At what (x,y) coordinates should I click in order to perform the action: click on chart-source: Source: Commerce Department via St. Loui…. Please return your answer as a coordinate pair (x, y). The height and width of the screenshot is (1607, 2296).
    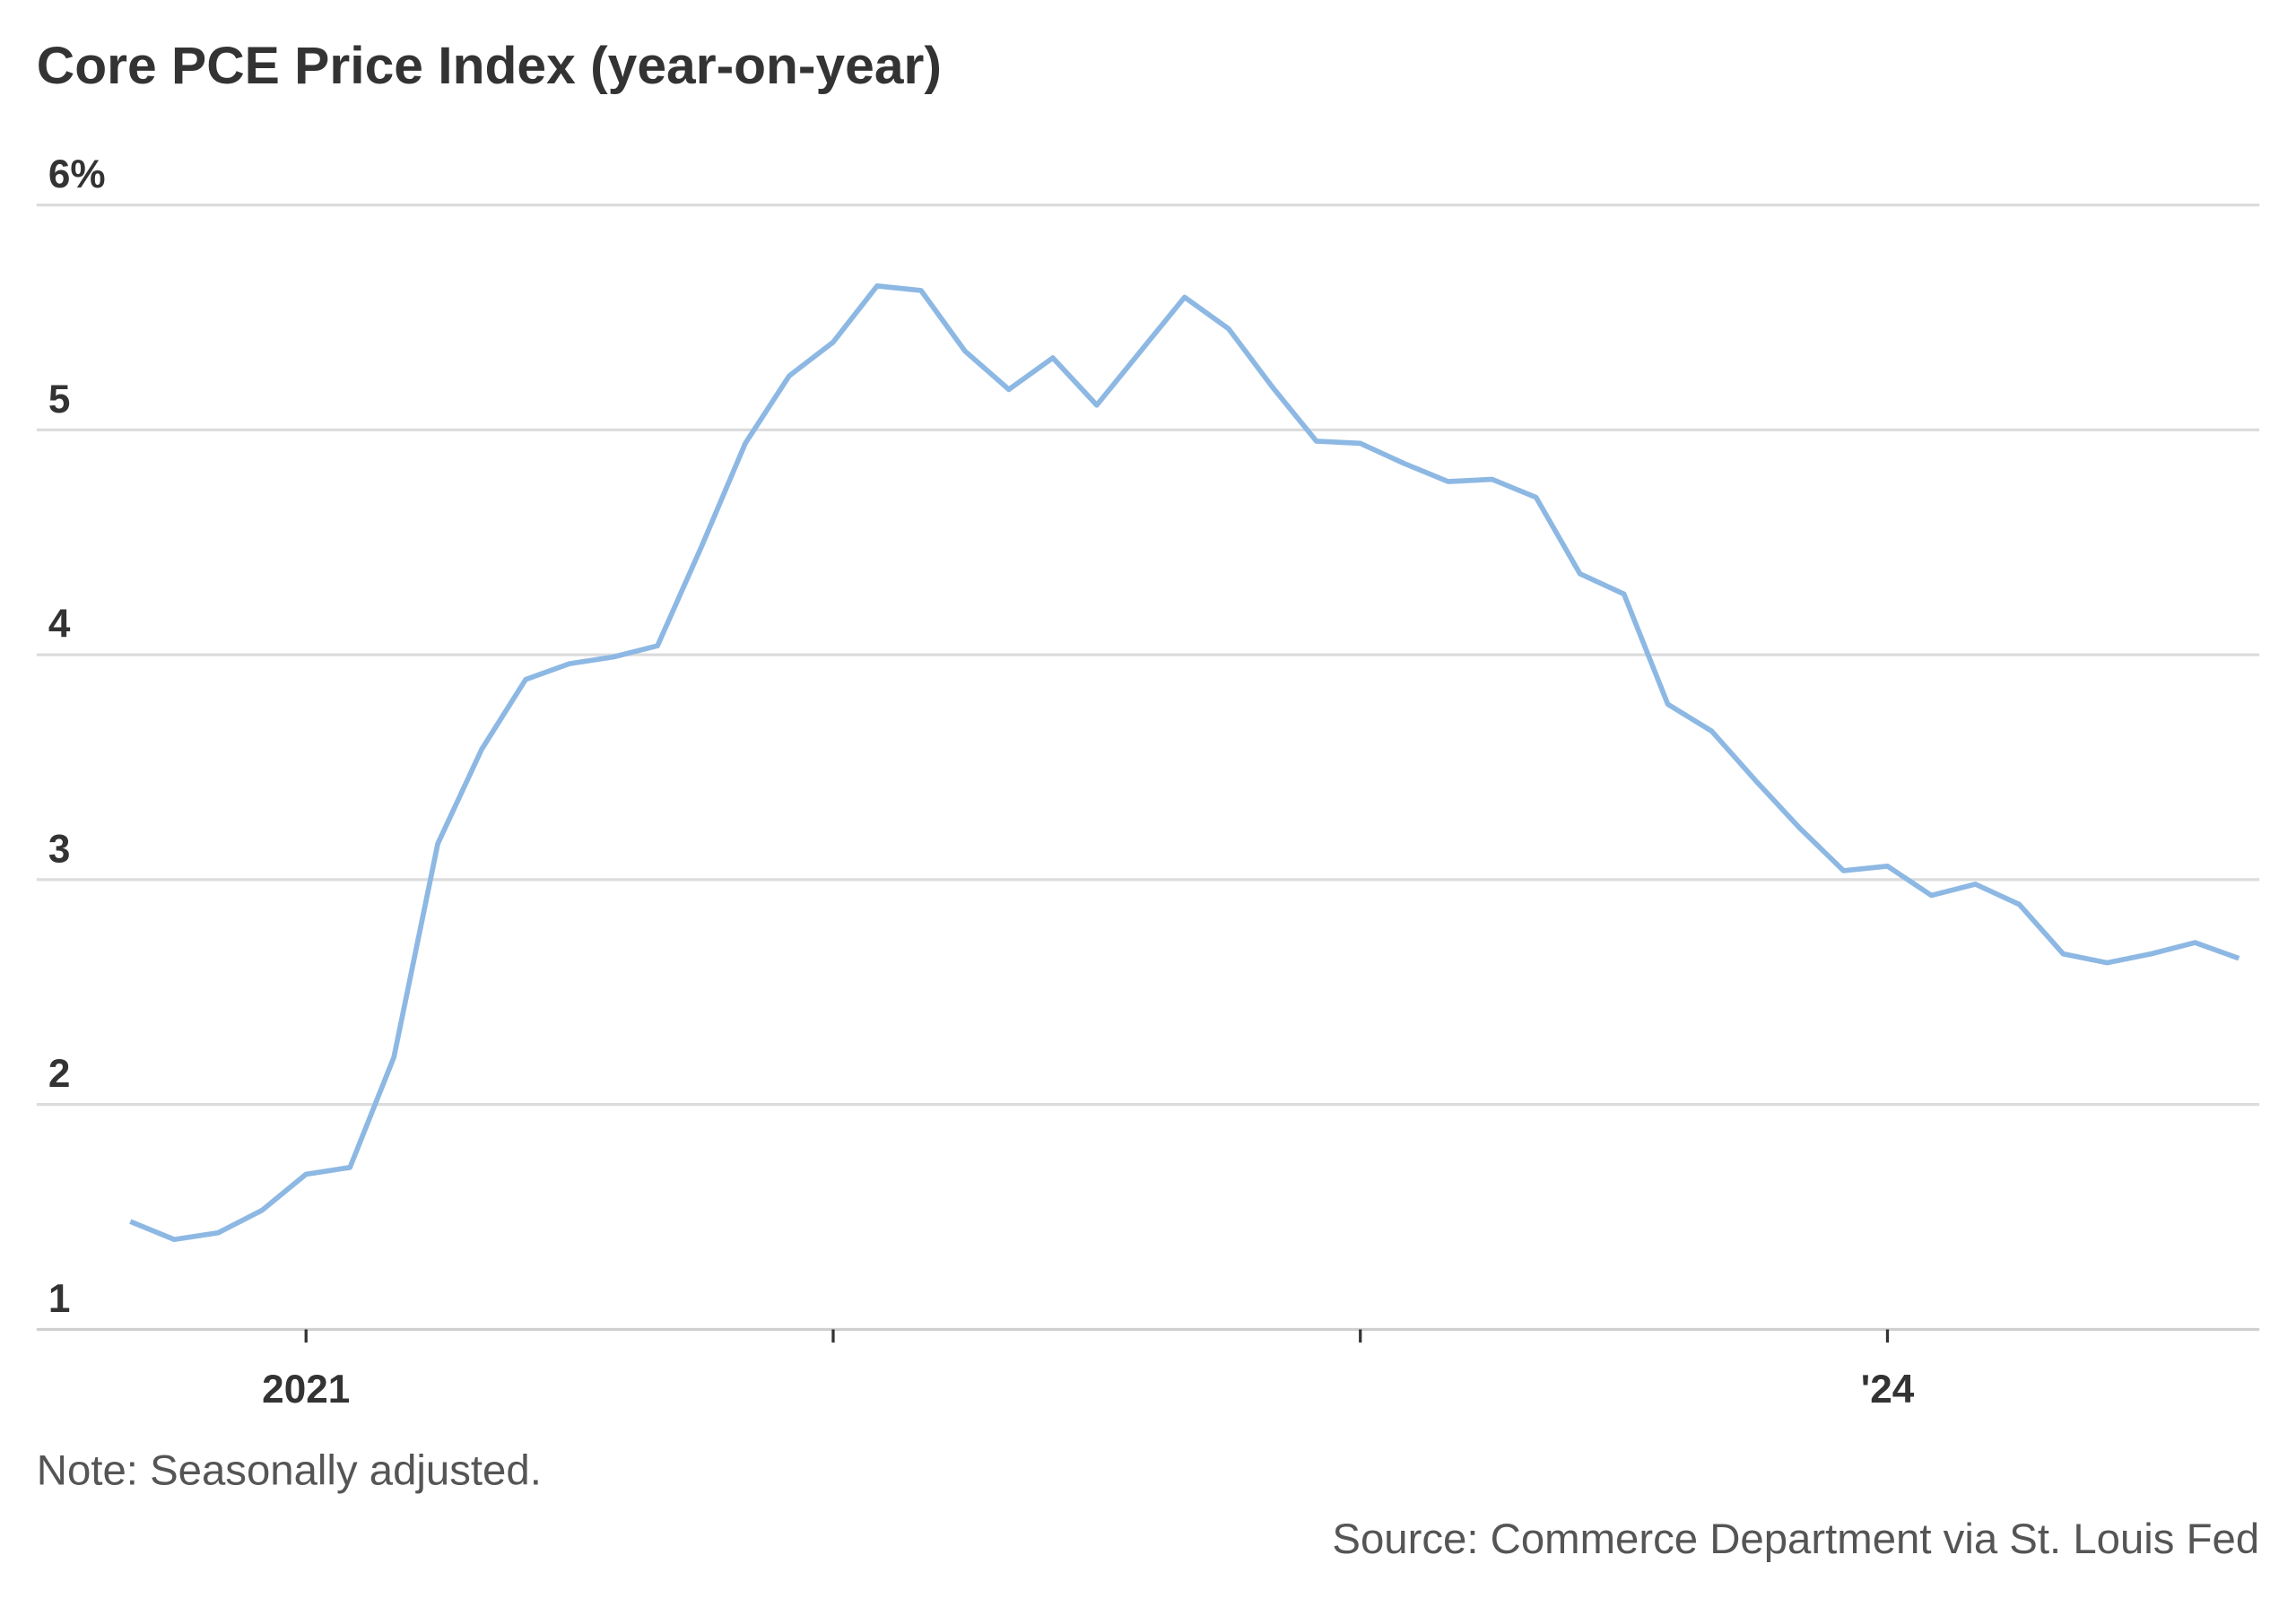
    Looking at the image, I should click on (1795, 1540).